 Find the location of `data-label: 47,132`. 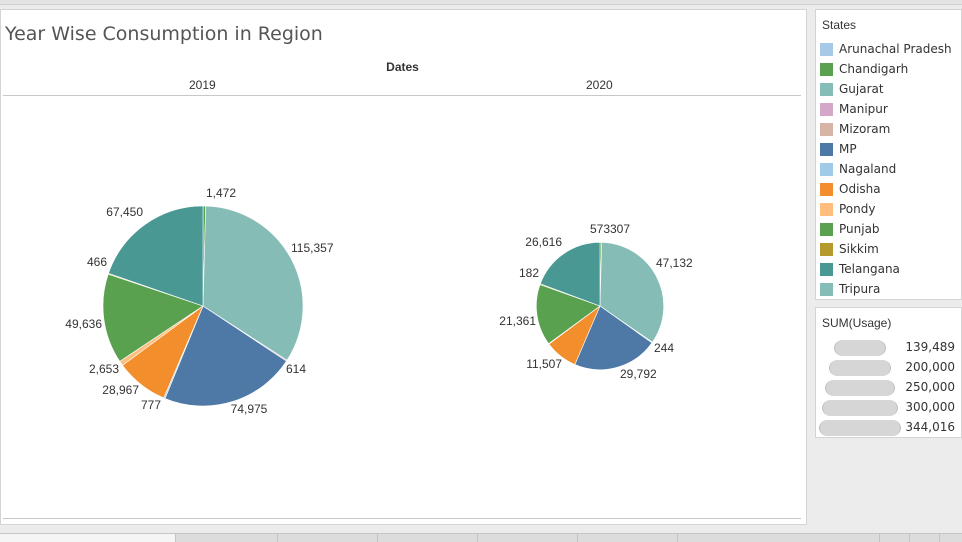

data-label: 47,132 is located at coordinates (674, 263).